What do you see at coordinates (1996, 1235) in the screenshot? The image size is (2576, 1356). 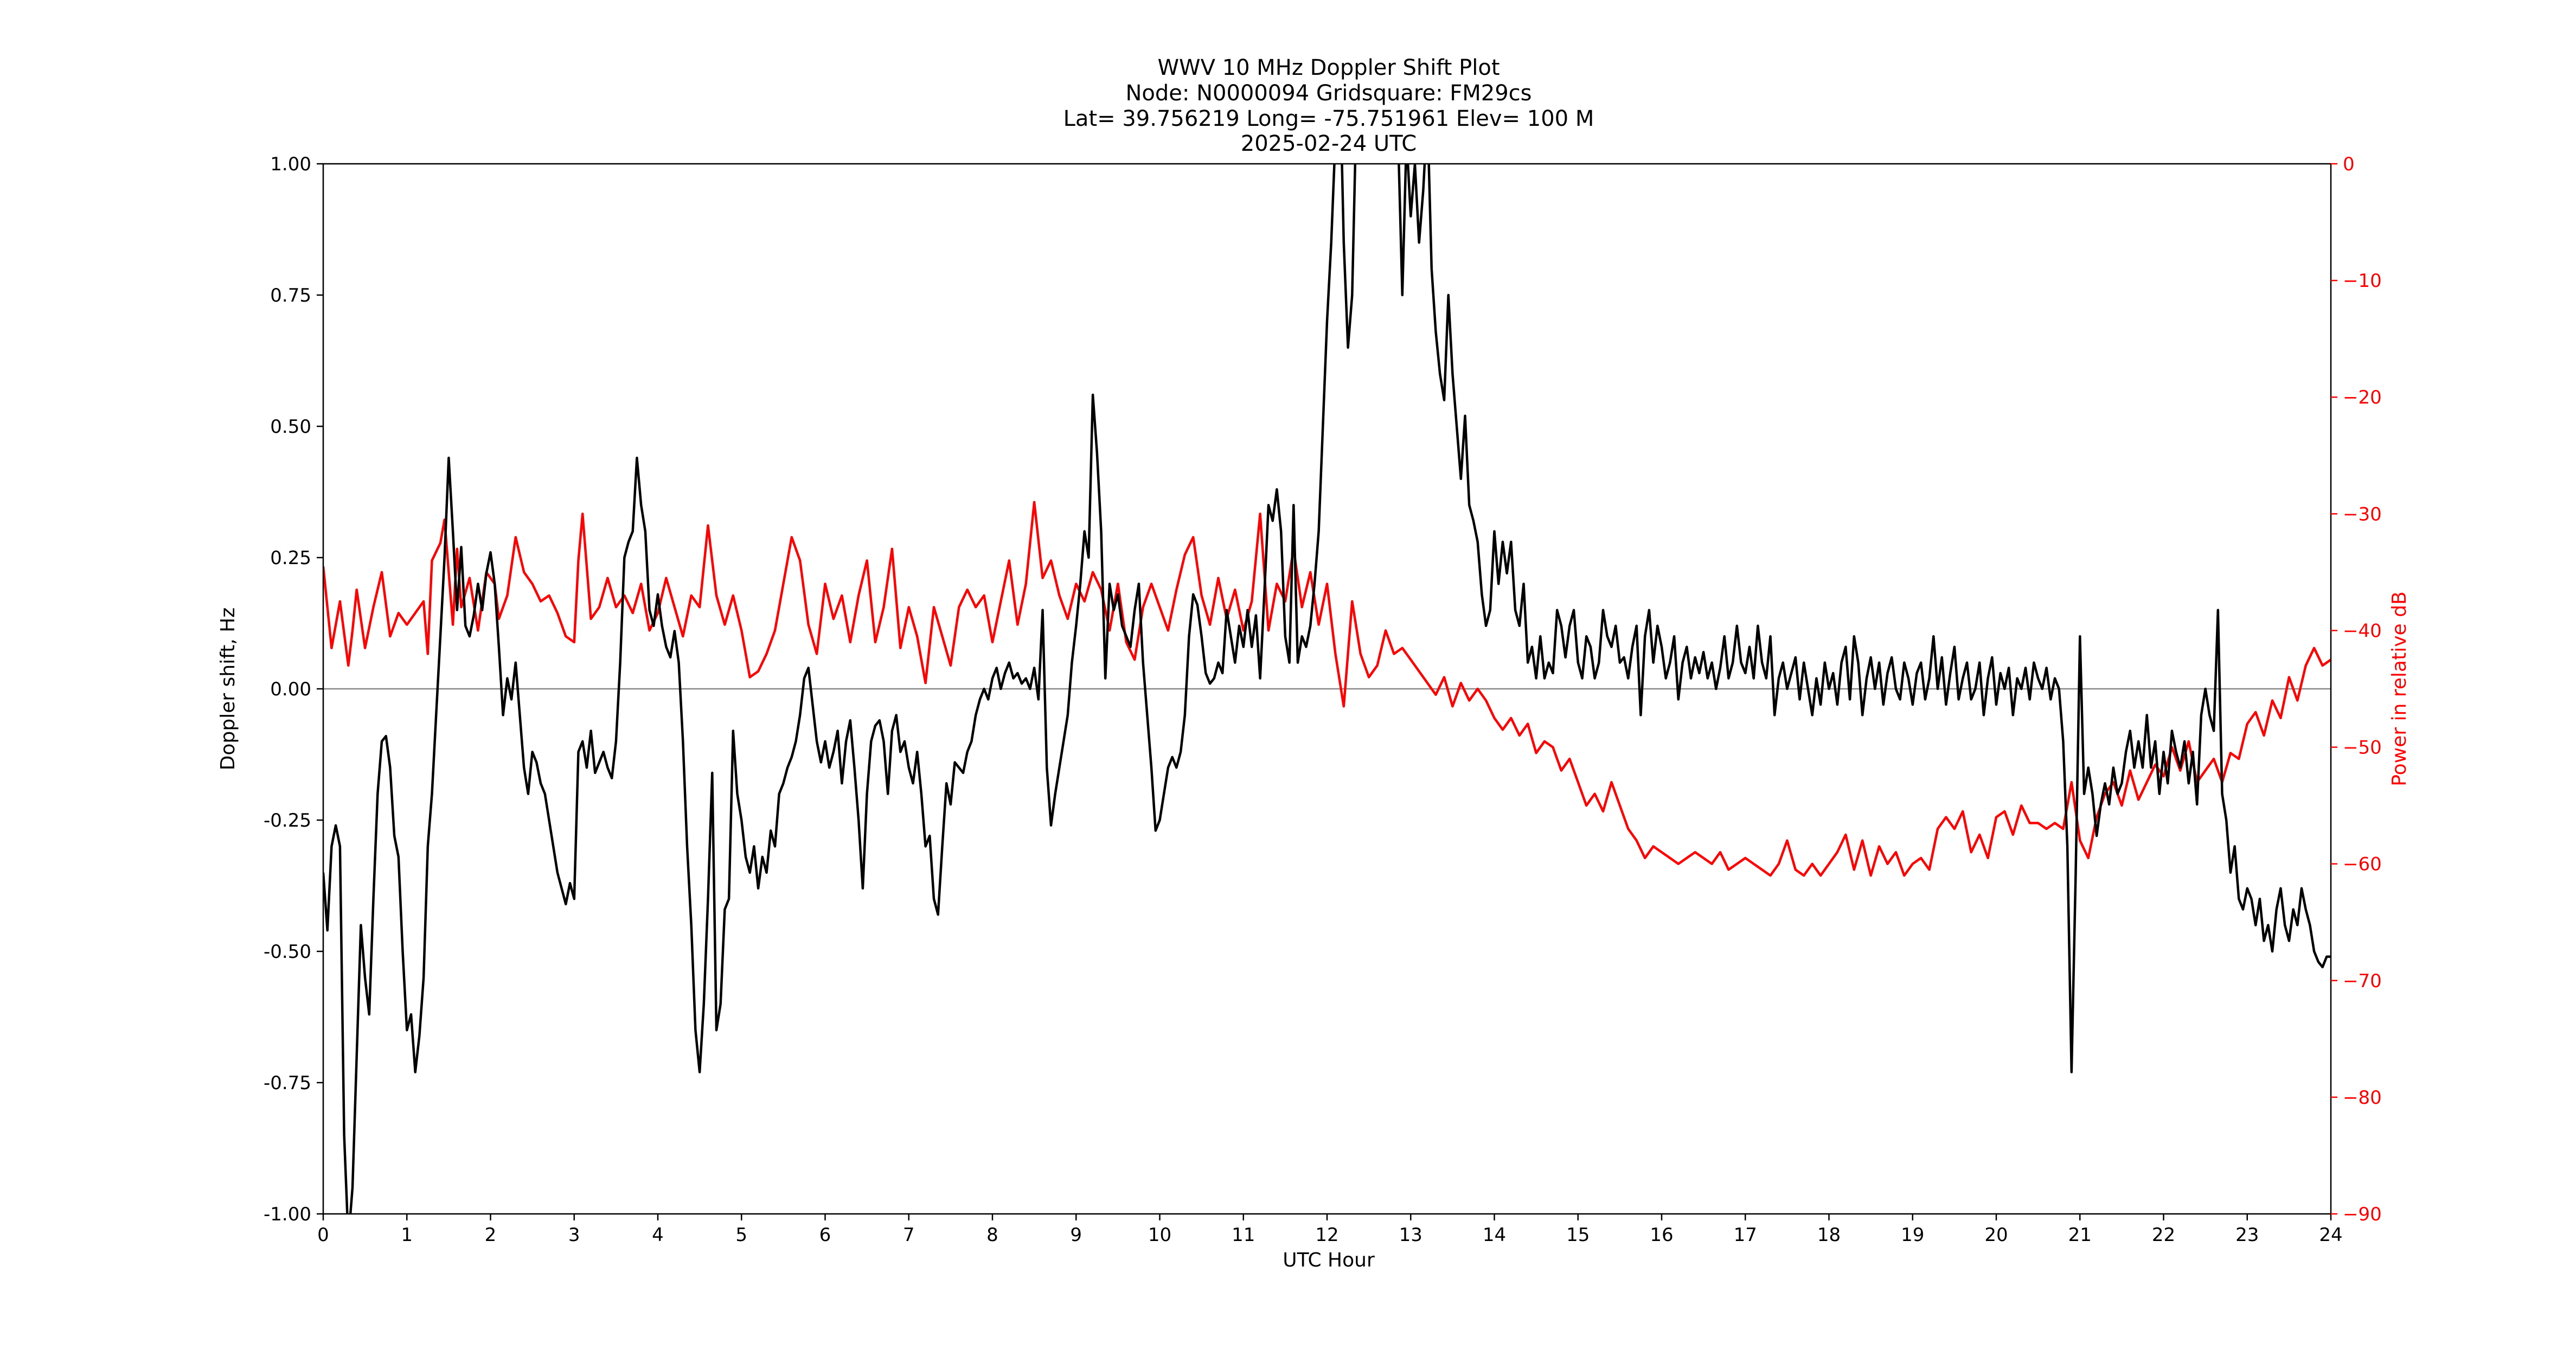 I see `x-tick-label: 20` at bounding box center [1996, 1235].